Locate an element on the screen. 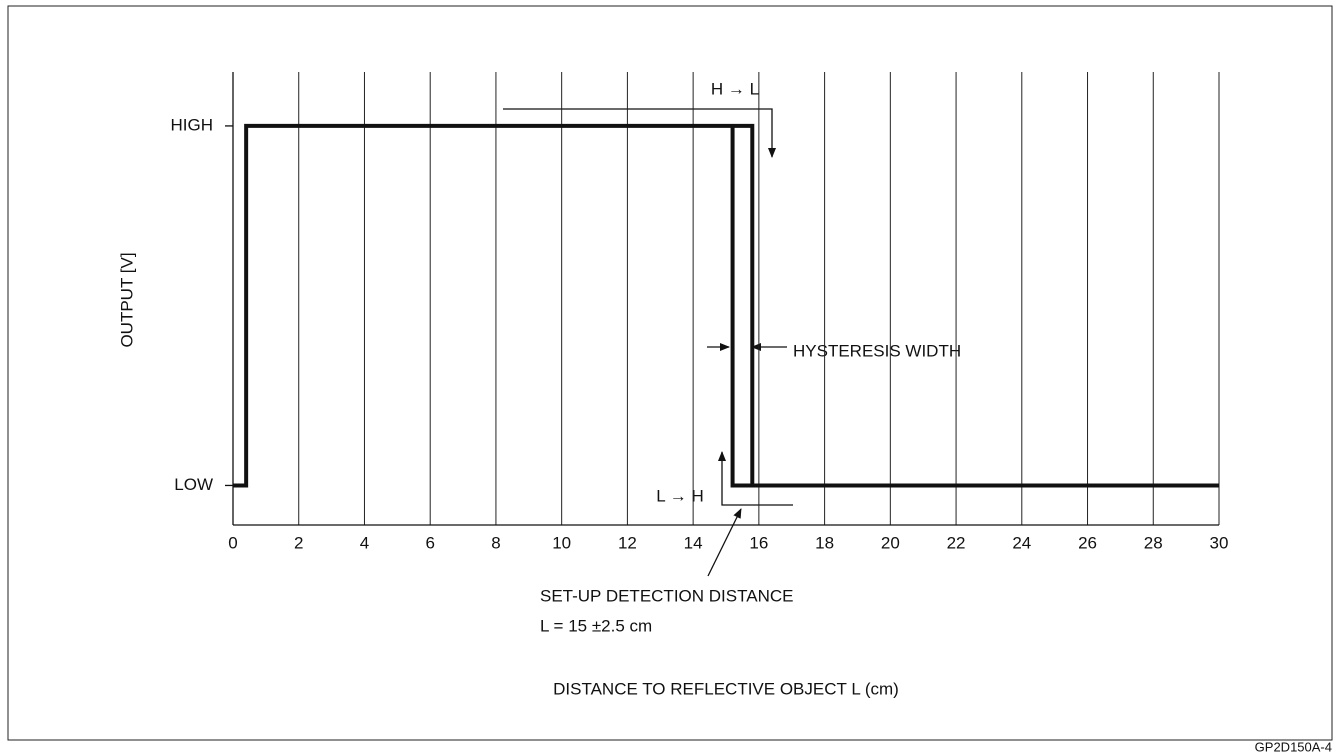  y-tick-label: LOW is located at coordinates (193, 484).